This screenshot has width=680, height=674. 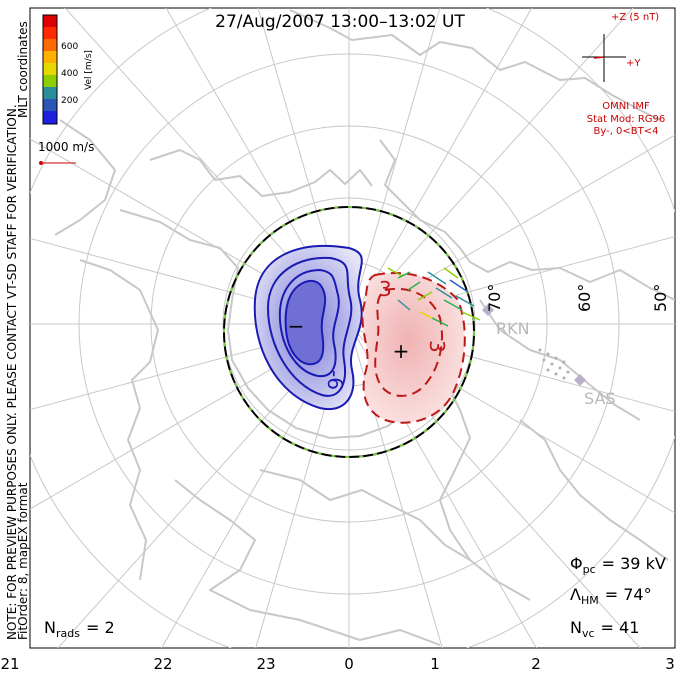 I want to click on mlt-axis: 21 22 23 0 1 2 3, so click(x=337, y=664).